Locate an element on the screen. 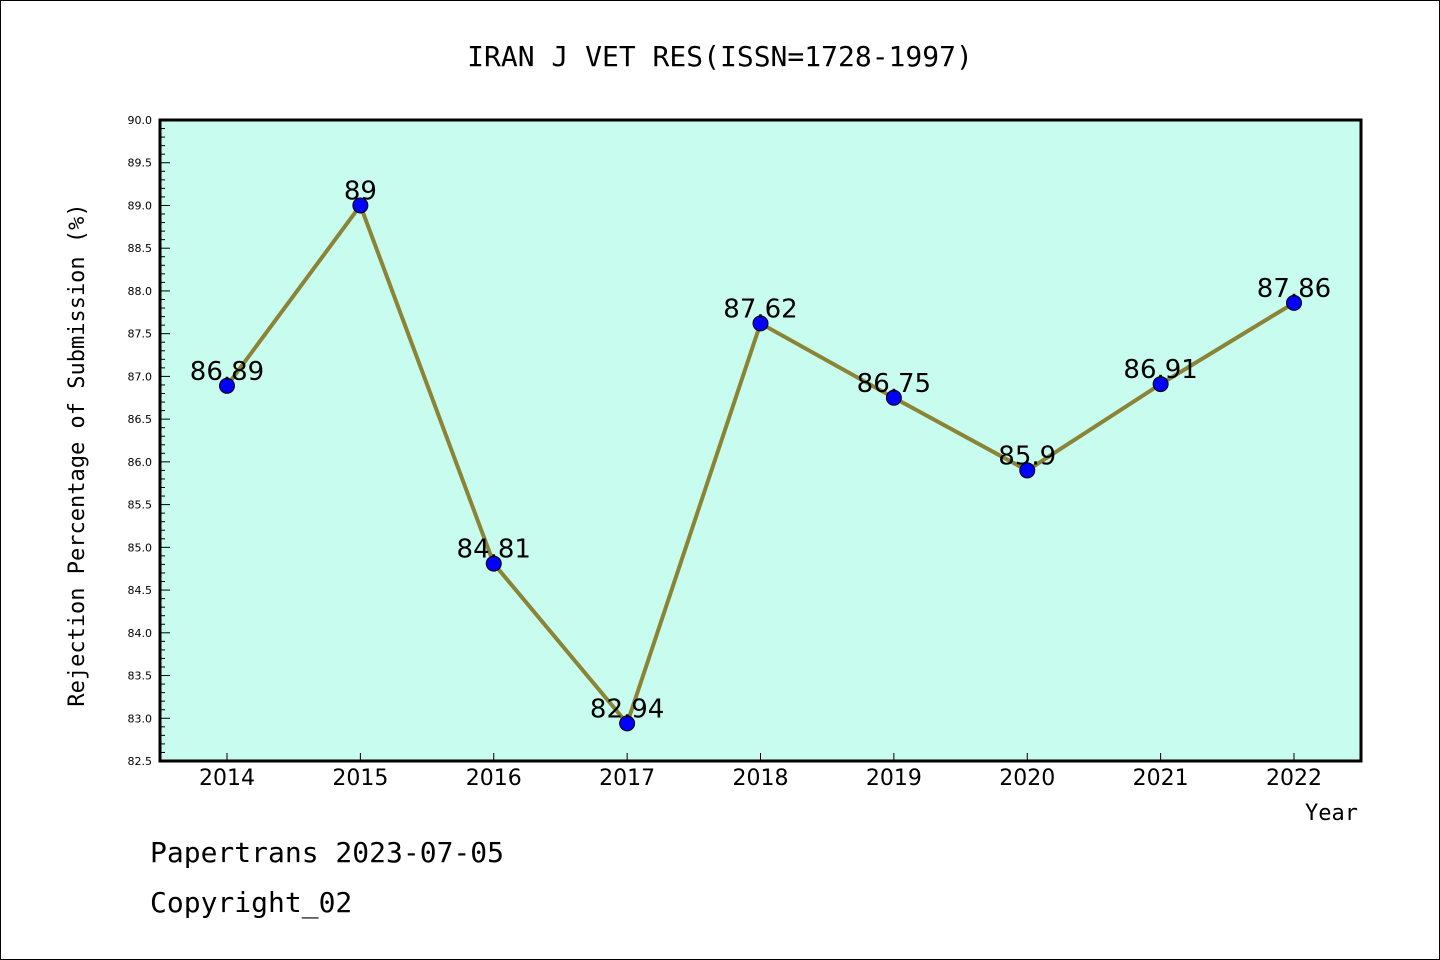 The height and width of the screenshot is (960, 1440). footer-copyright: Copyright_02 is located at coordinates (251, 902).